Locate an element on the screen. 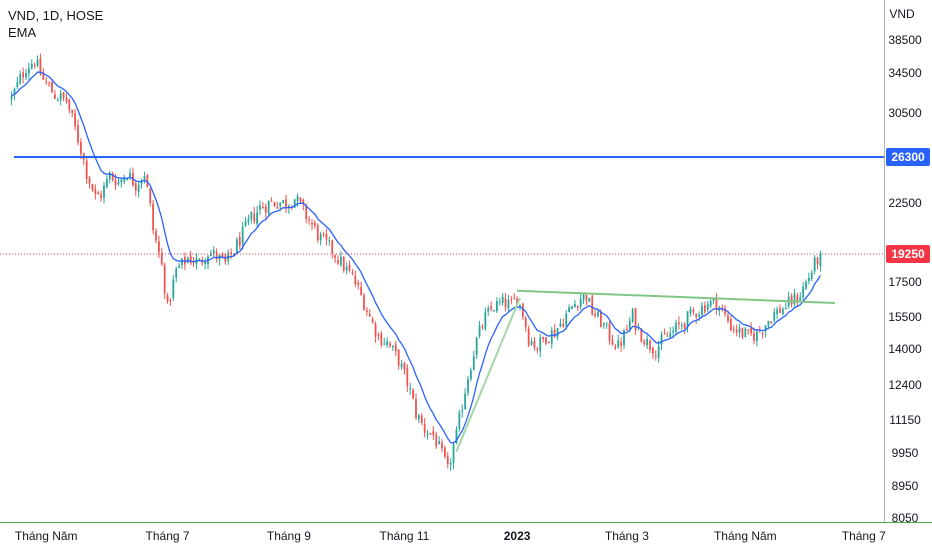 This screenshot has width=932, height=550. chart-legend: VND, 1D, HOSE EMA is located at coordinates (55, 24).